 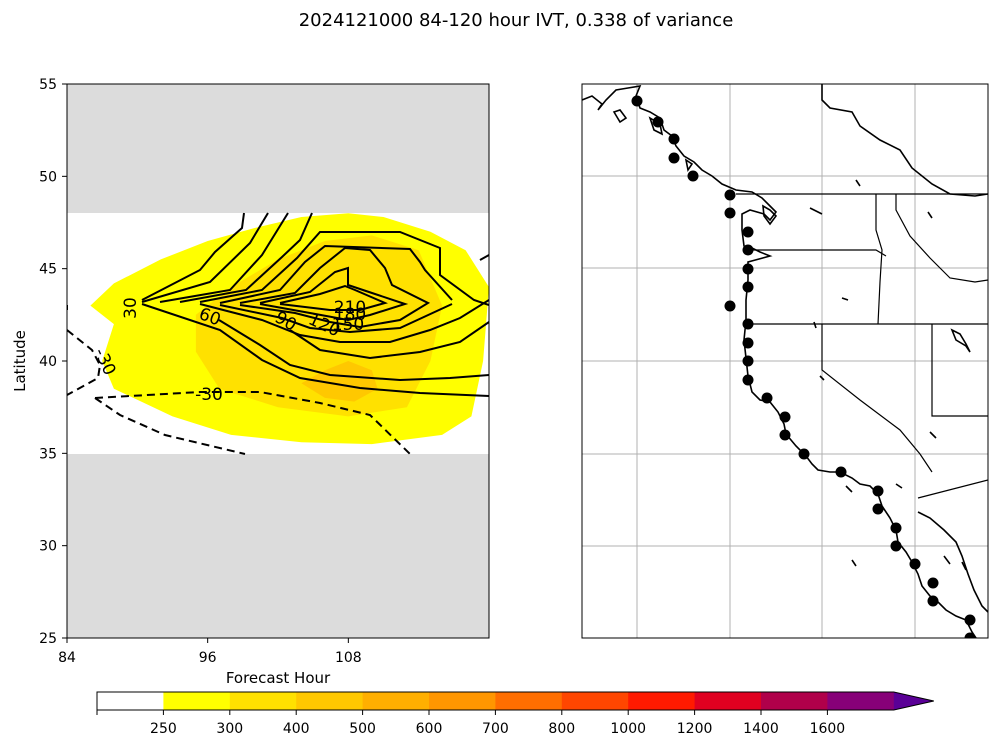 I want to click on y-tick-label: 50, so click(x=48, y=177).